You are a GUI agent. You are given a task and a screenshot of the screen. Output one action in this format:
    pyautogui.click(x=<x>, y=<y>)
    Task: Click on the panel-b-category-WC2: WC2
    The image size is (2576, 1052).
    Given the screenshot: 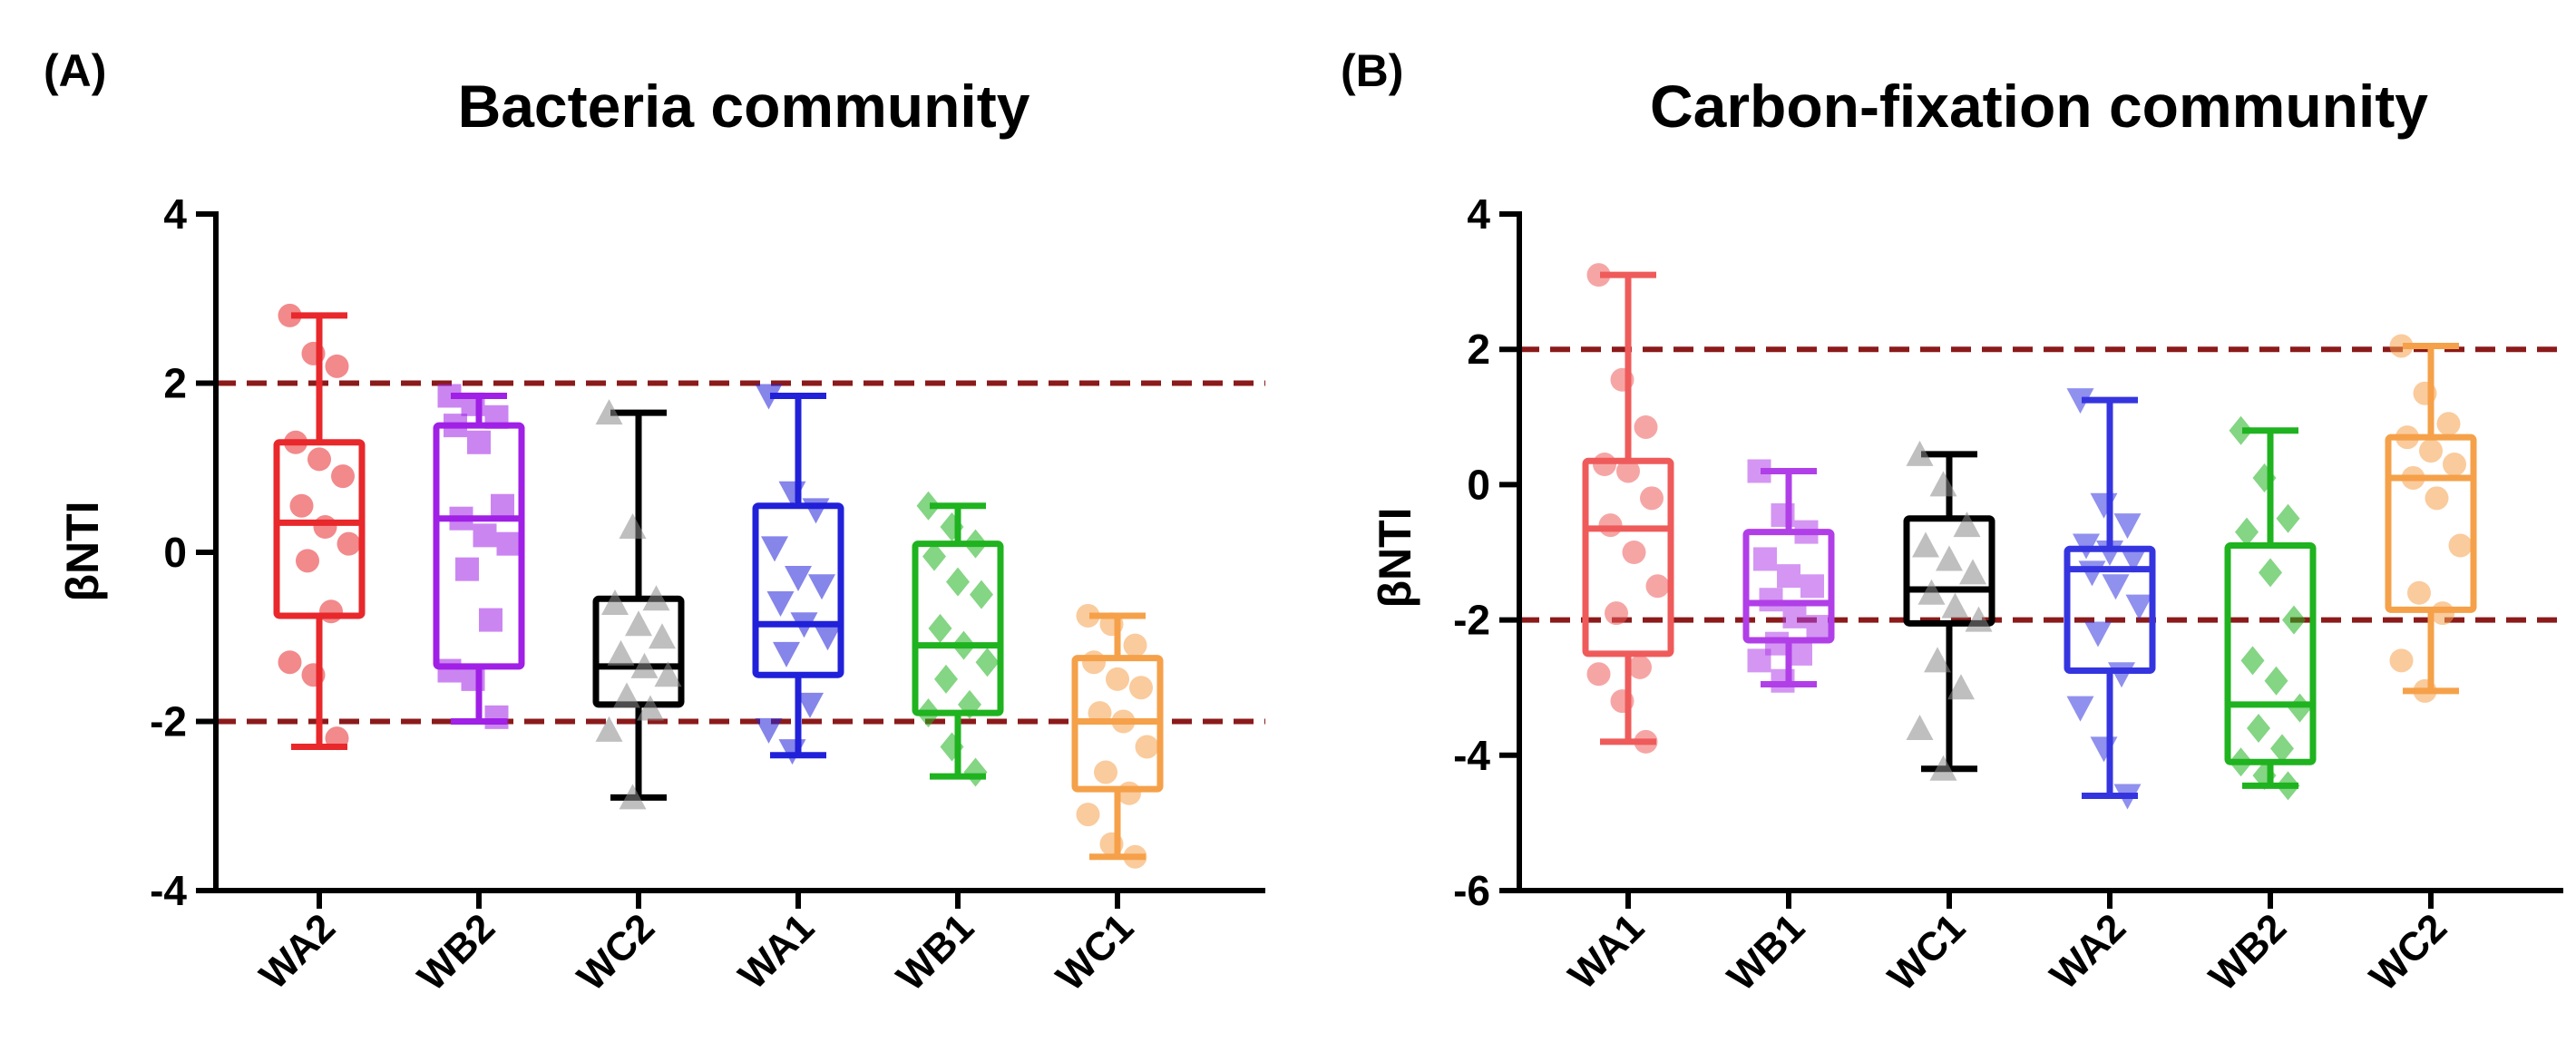 What is the action you would take?
    pyautogui.click(x=2408, y=952)
    